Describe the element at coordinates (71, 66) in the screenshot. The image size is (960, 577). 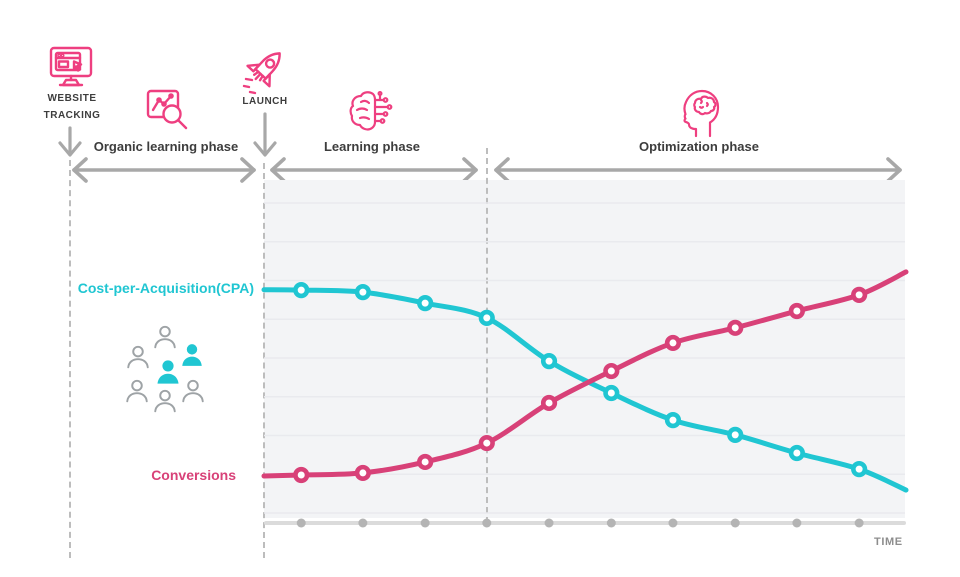
I see `monitor-icon` at that location.